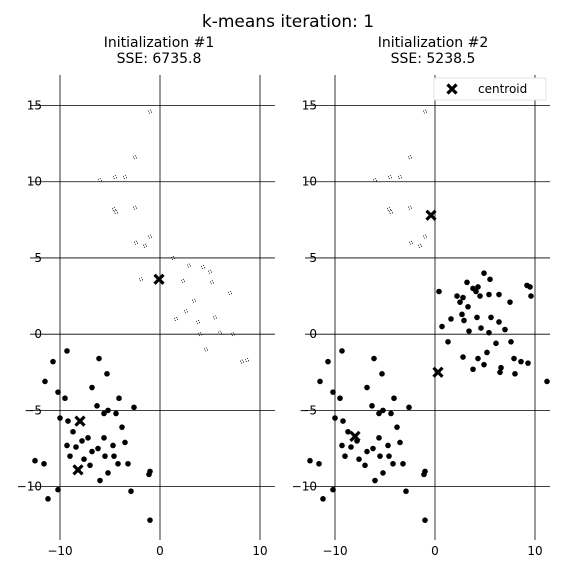  I want to click on y-tick-label: −10, so click(29, 487).